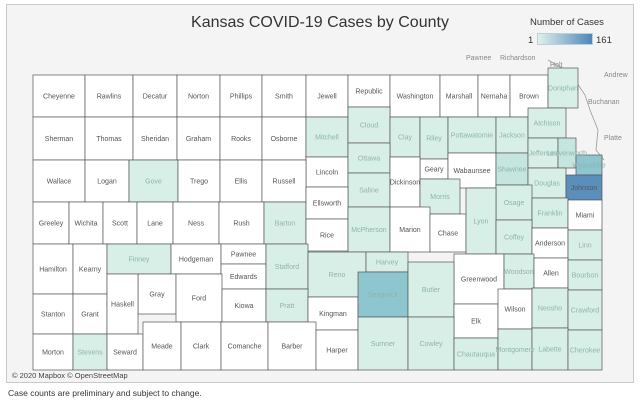 This screenshot has height=404, width=640. I want to click on county-mcpherson, so click(369, 229).